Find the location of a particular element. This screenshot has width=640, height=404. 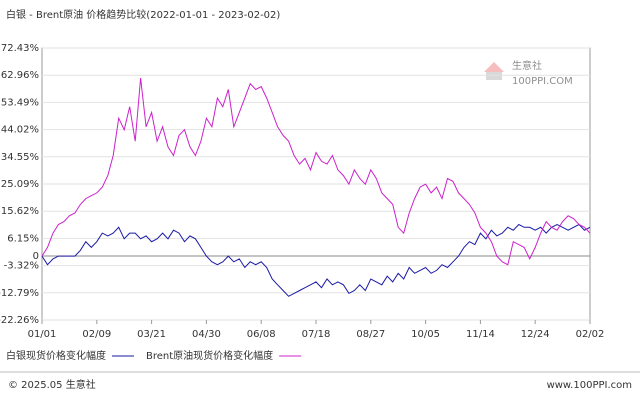

watermark: 生意社 100PPI.COM is located at coordinates (528, 73).